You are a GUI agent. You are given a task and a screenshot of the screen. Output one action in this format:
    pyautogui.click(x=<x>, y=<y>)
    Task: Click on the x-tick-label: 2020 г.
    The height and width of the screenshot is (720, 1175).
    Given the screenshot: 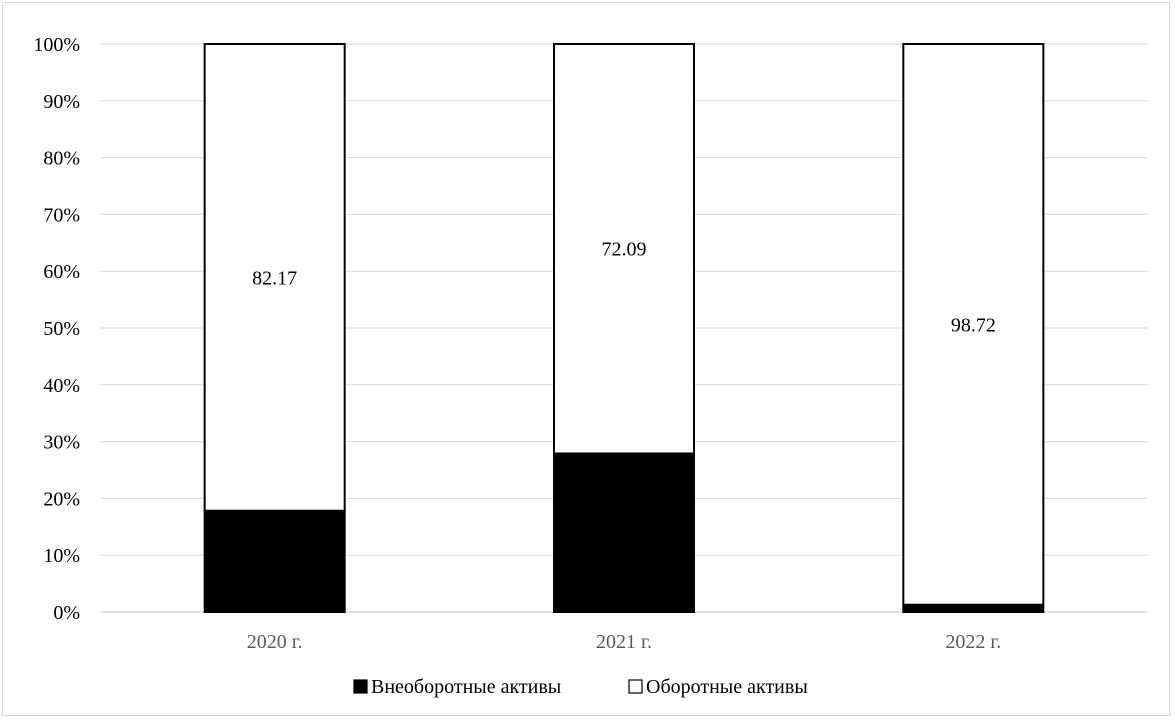 What is the action you would take?
    pyautogui.click(x=275, y=642)
    